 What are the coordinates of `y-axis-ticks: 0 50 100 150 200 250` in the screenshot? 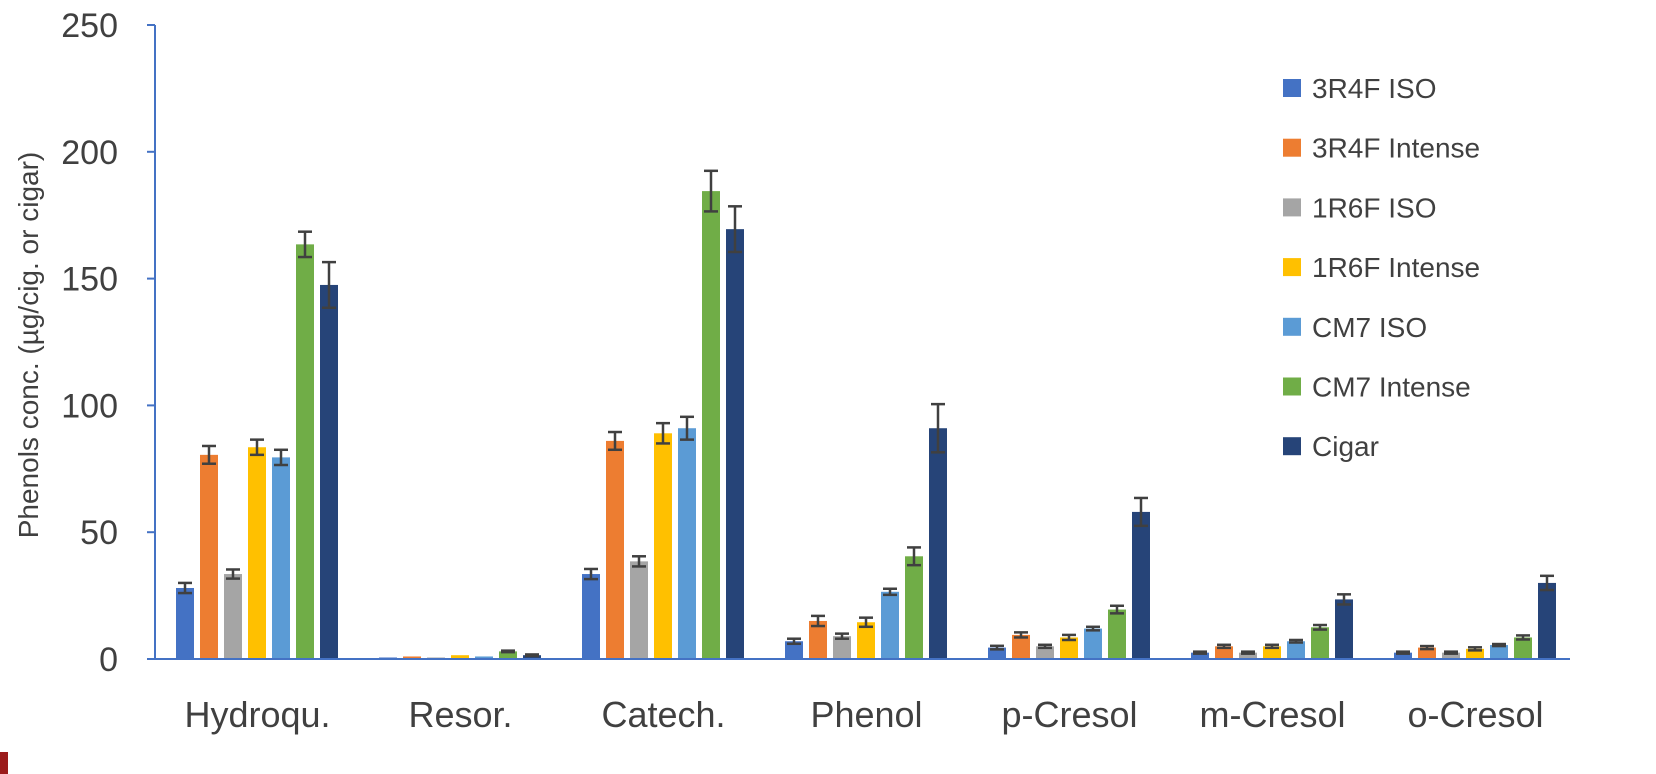 It's located at (108, 343).